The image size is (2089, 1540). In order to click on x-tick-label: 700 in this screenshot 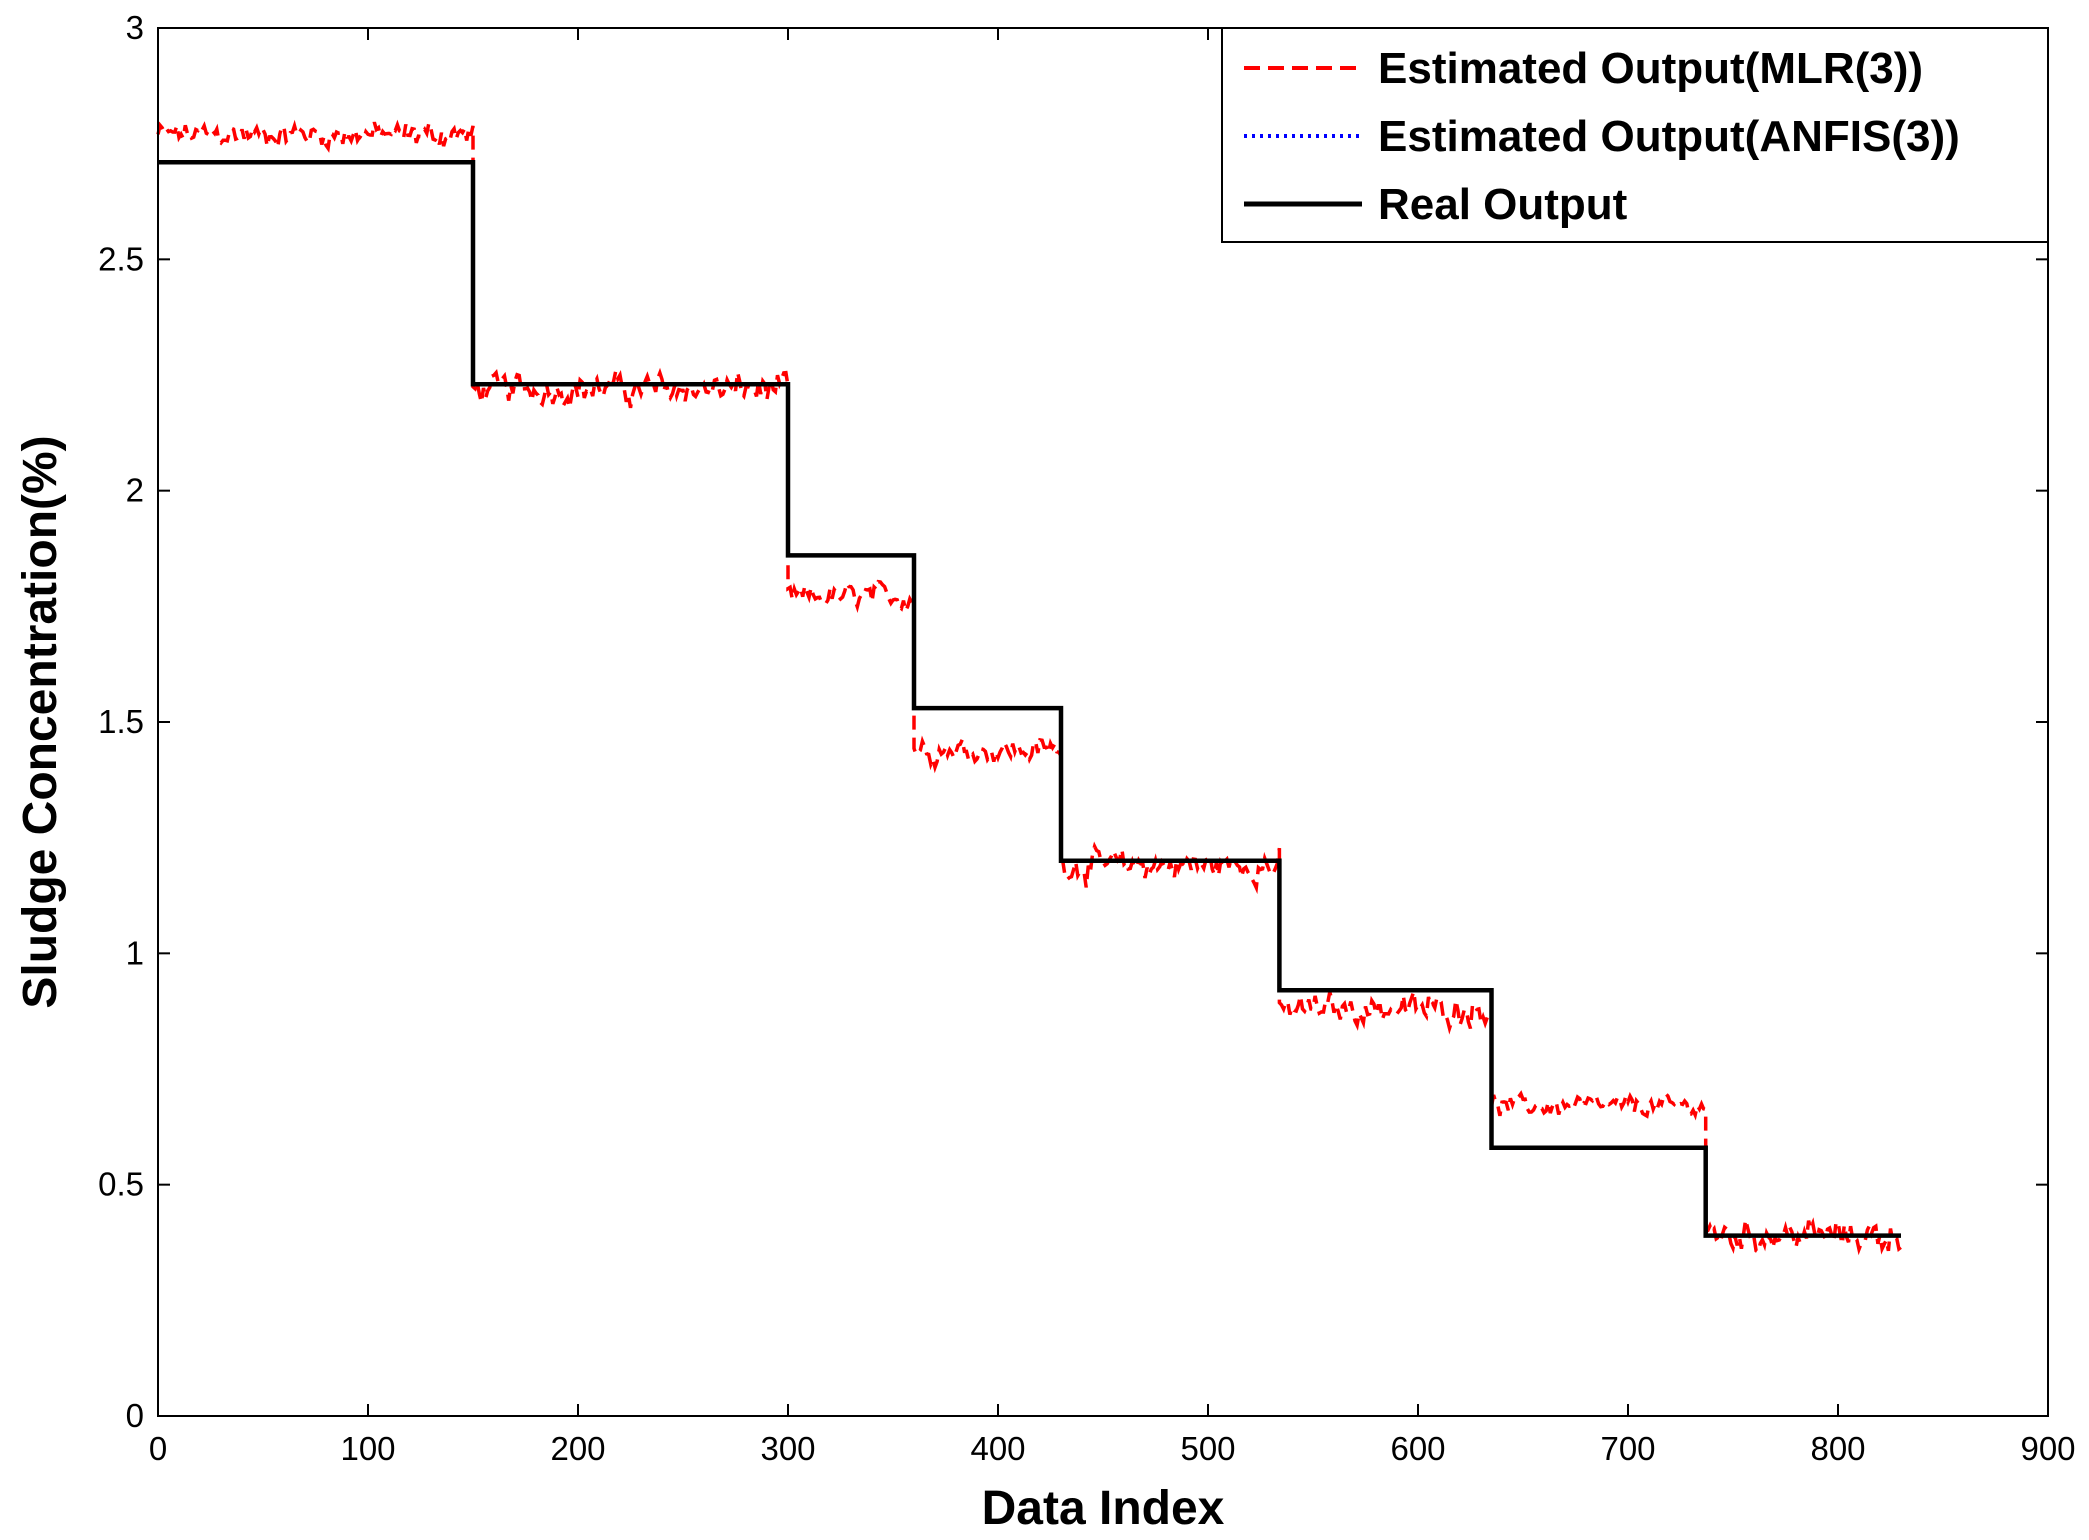, I will do `click(1627, 1448)`.